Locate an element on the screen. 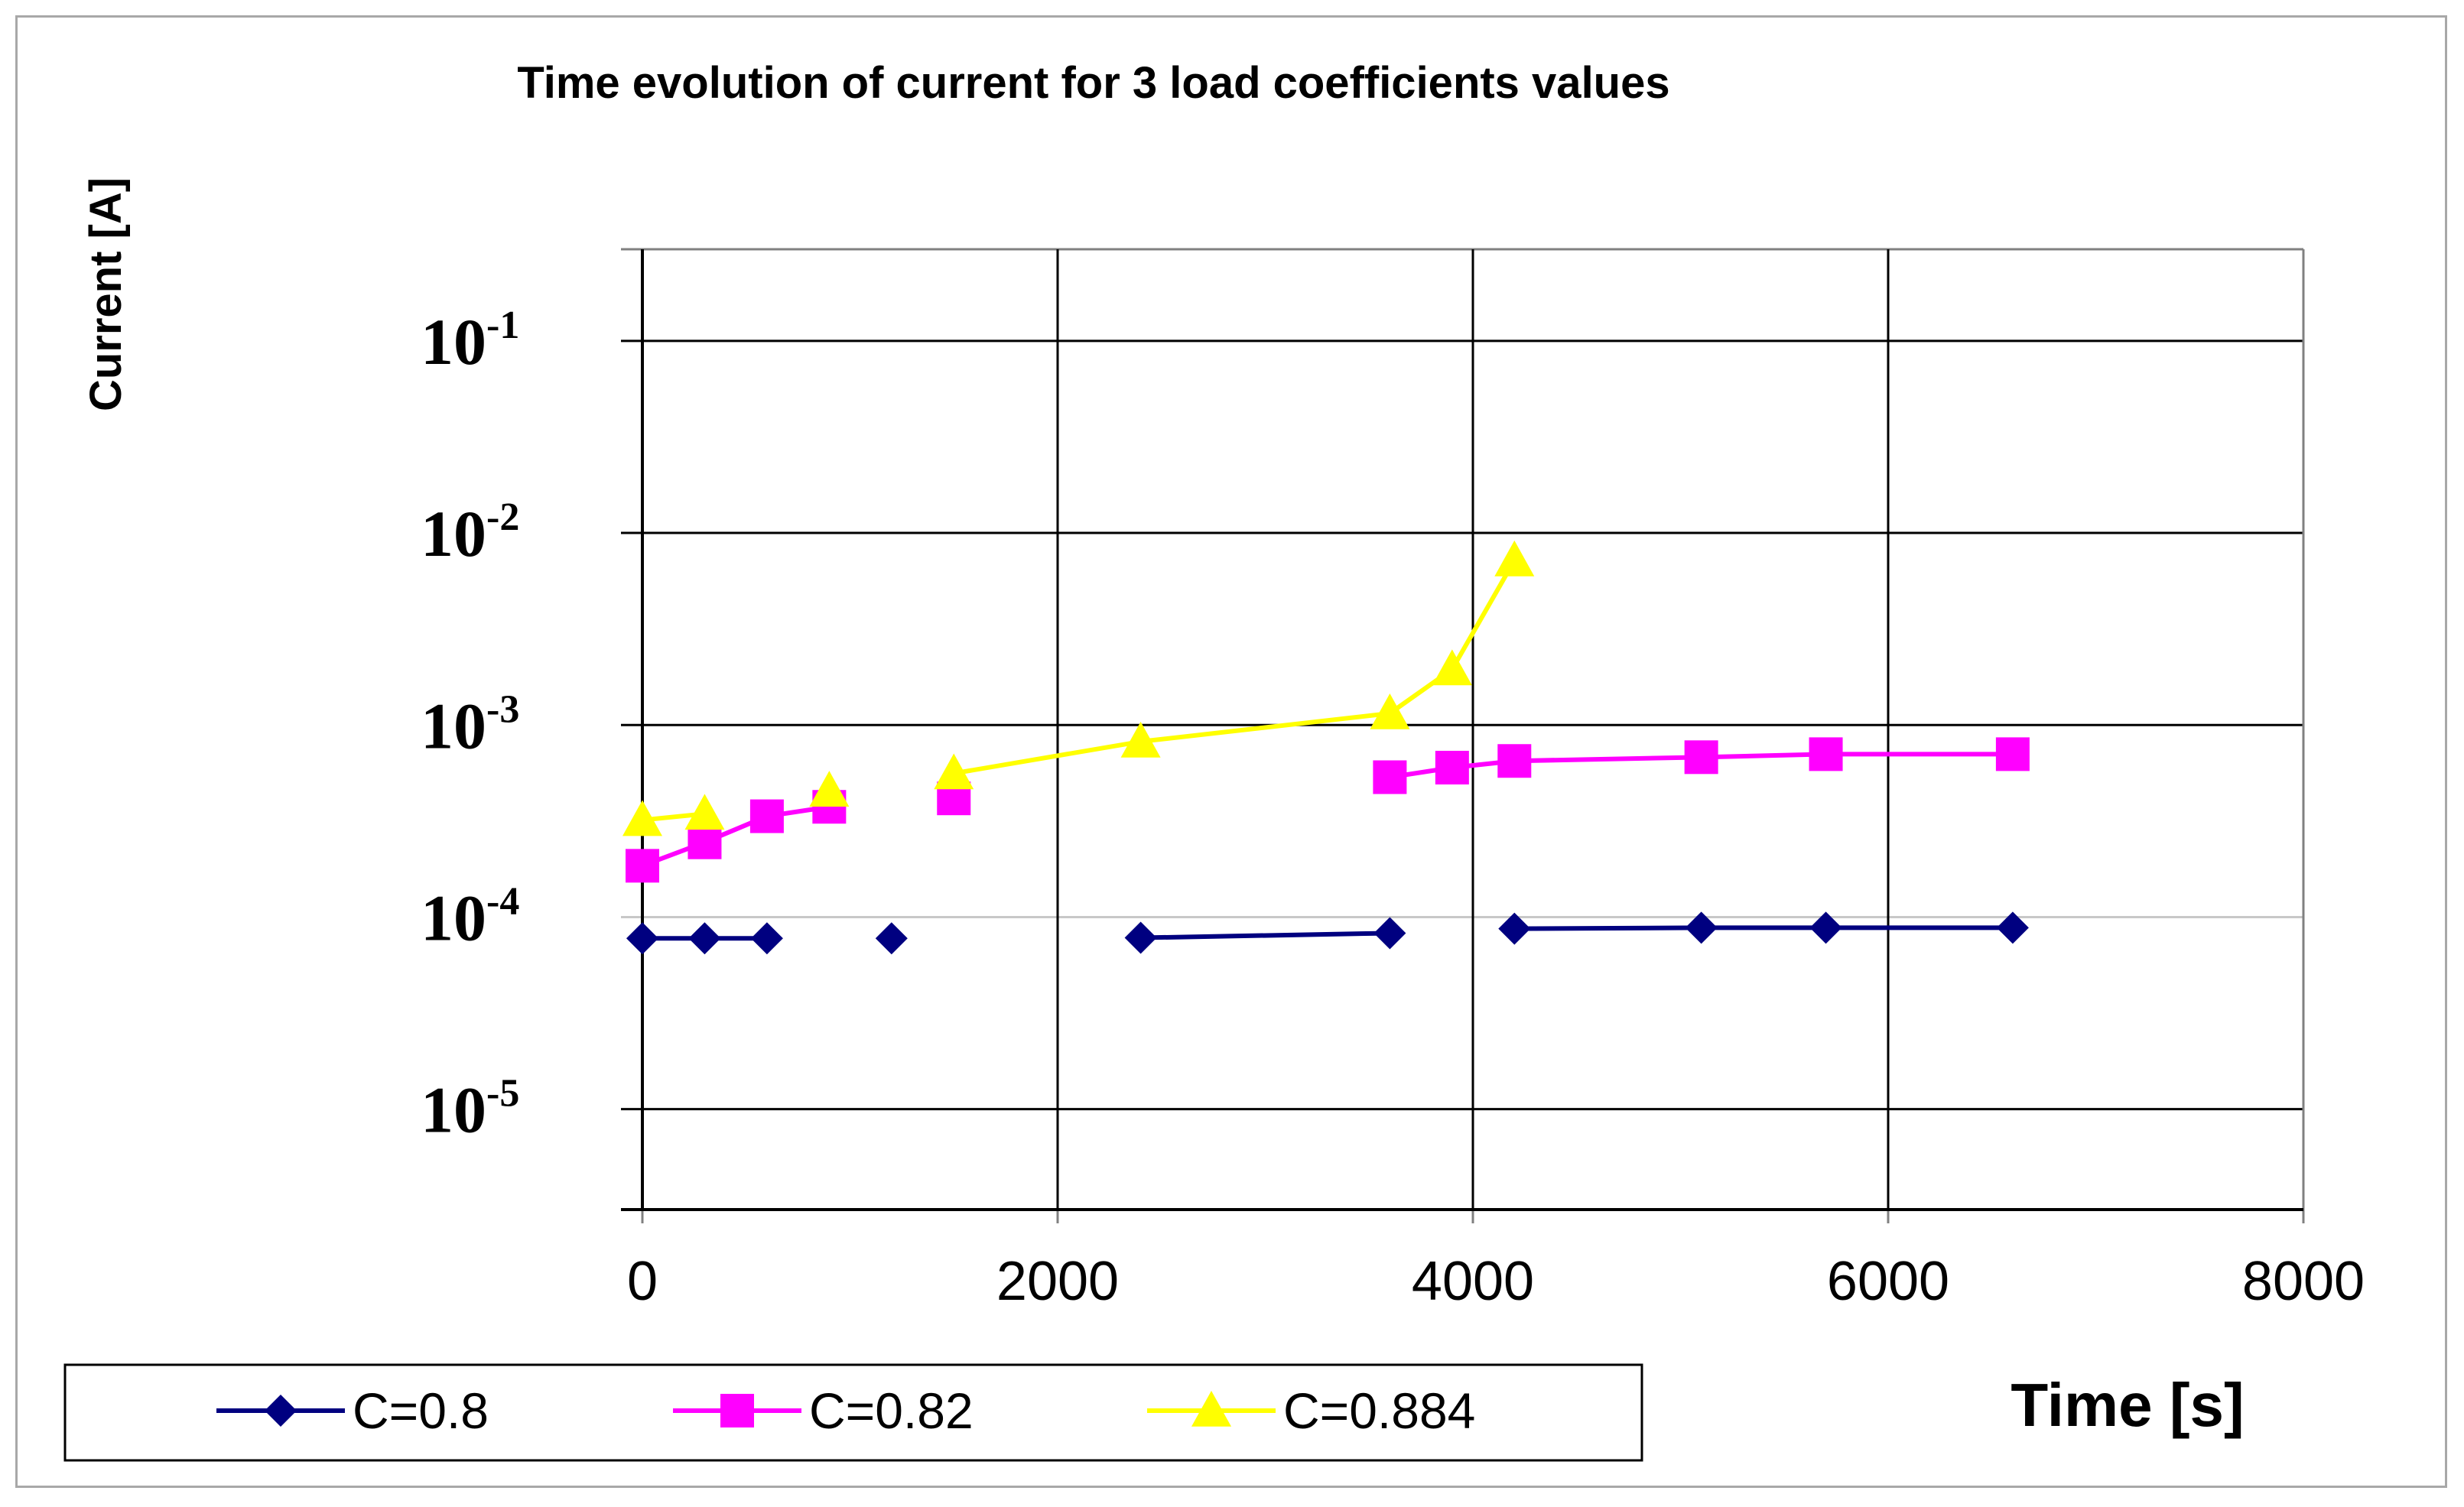 This screenshot has height=1507, width=2464. y-tick-label: 10⁻³ is located at coordinates (470, 724).